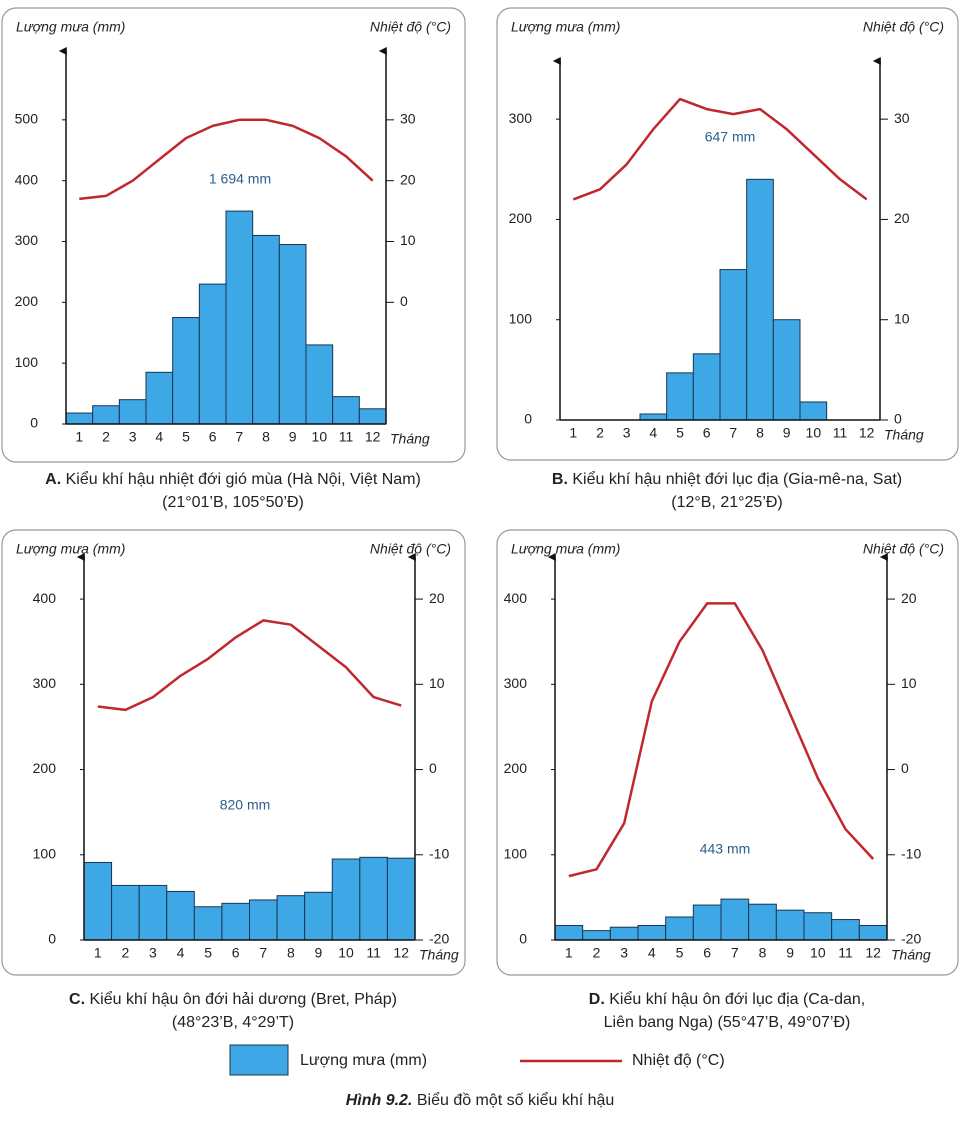 This screenshot has height=1122, width=962. I want to click on legend-swatch, so click(259, 1060).